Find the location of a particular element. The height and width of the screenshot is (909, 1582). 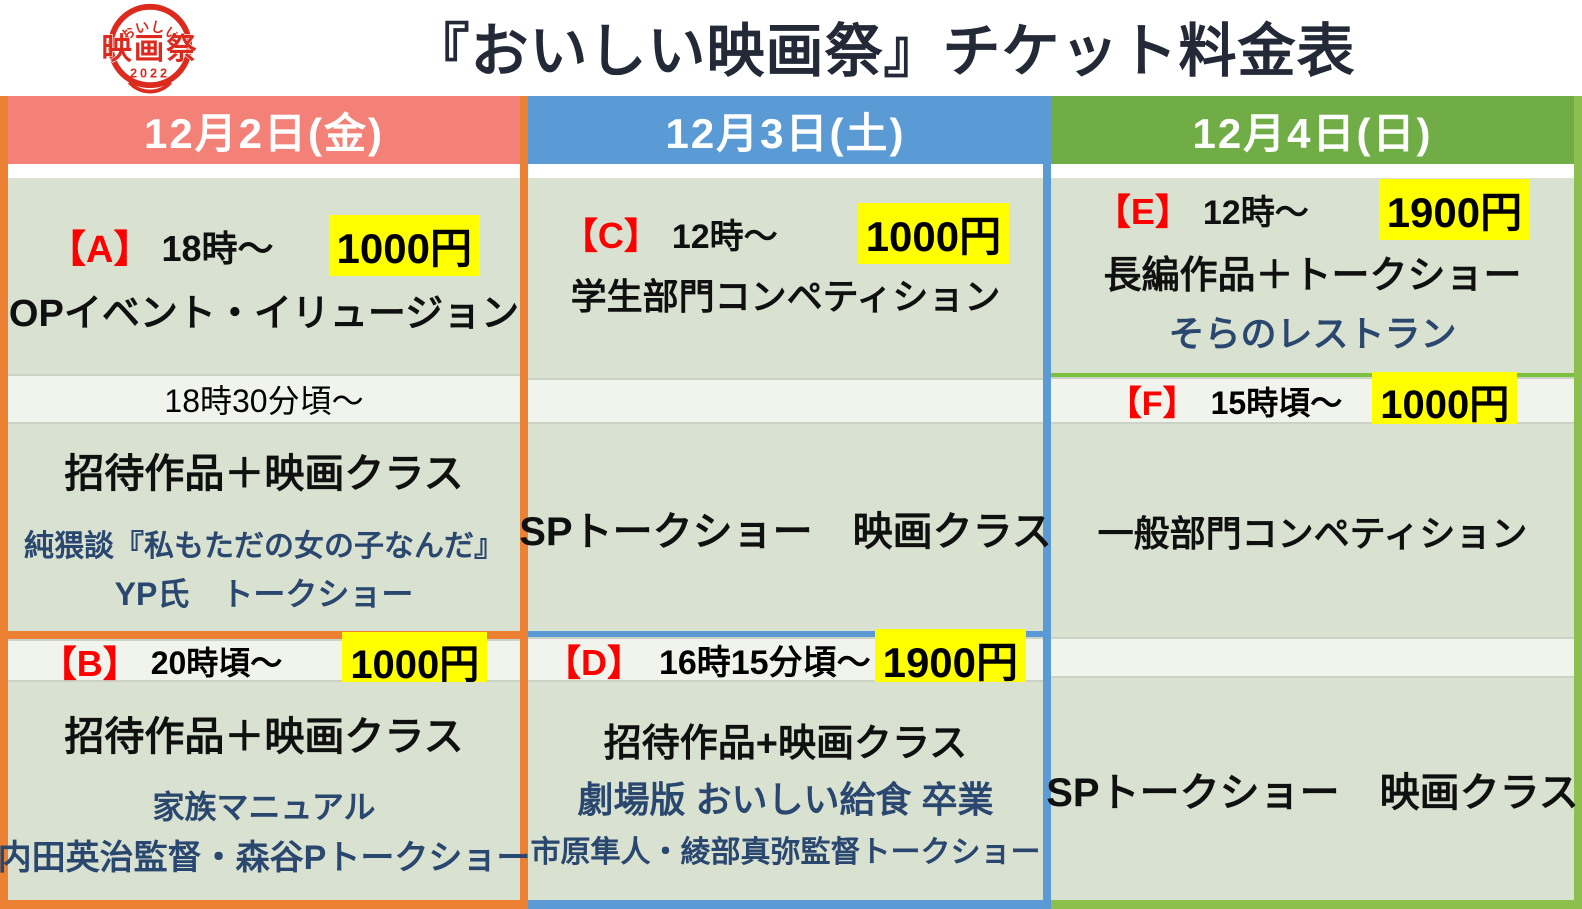

header-dec3-sat: 12月3日(土) is located at coordinates (785, 130).